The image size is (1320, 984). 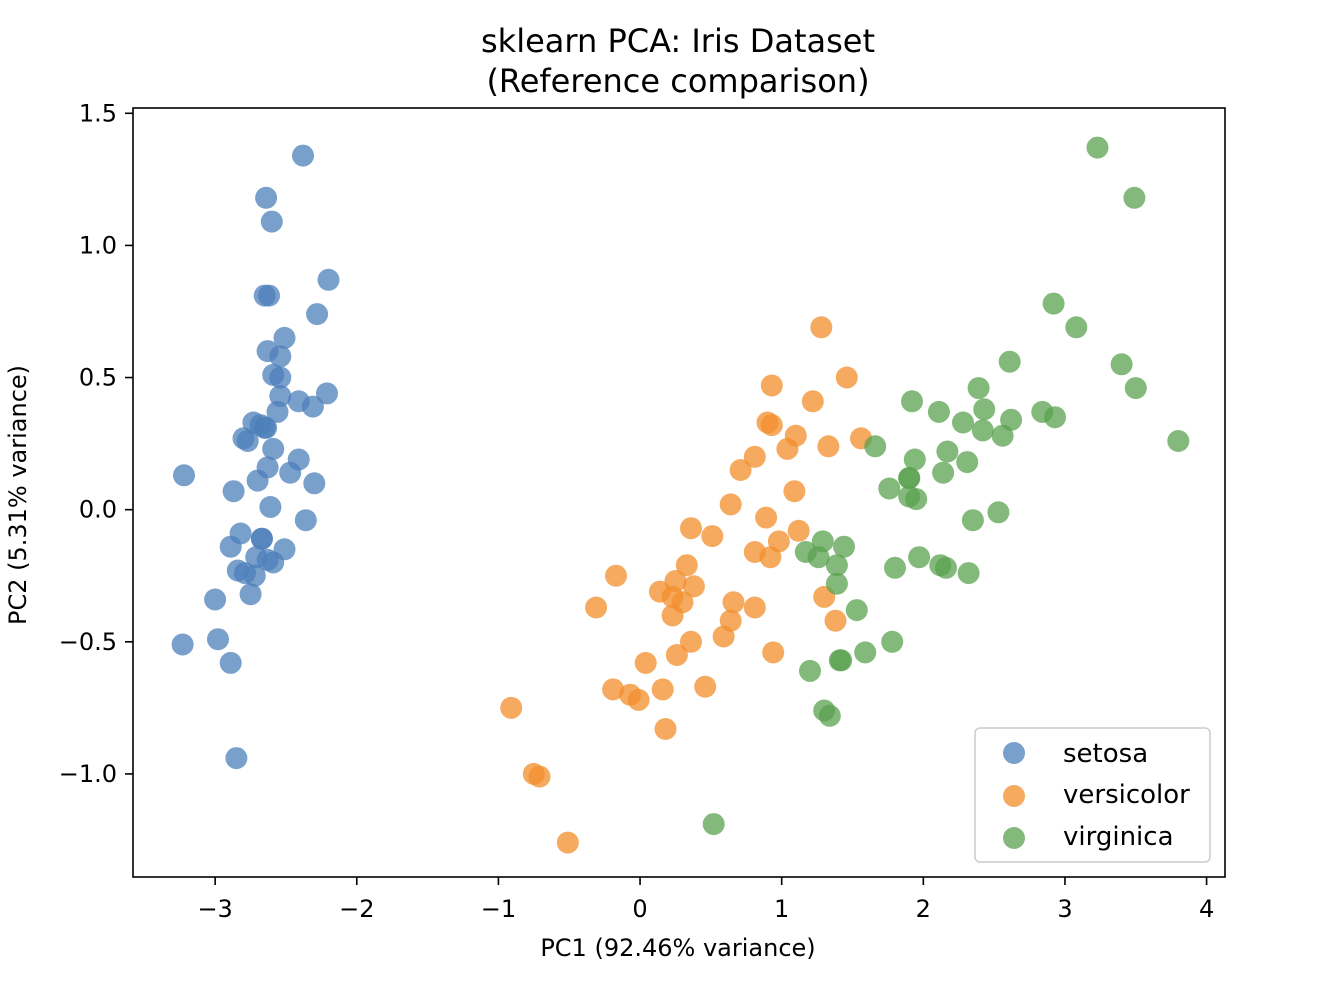 I want to click on legend-frame, so click(x=1092, y=795).